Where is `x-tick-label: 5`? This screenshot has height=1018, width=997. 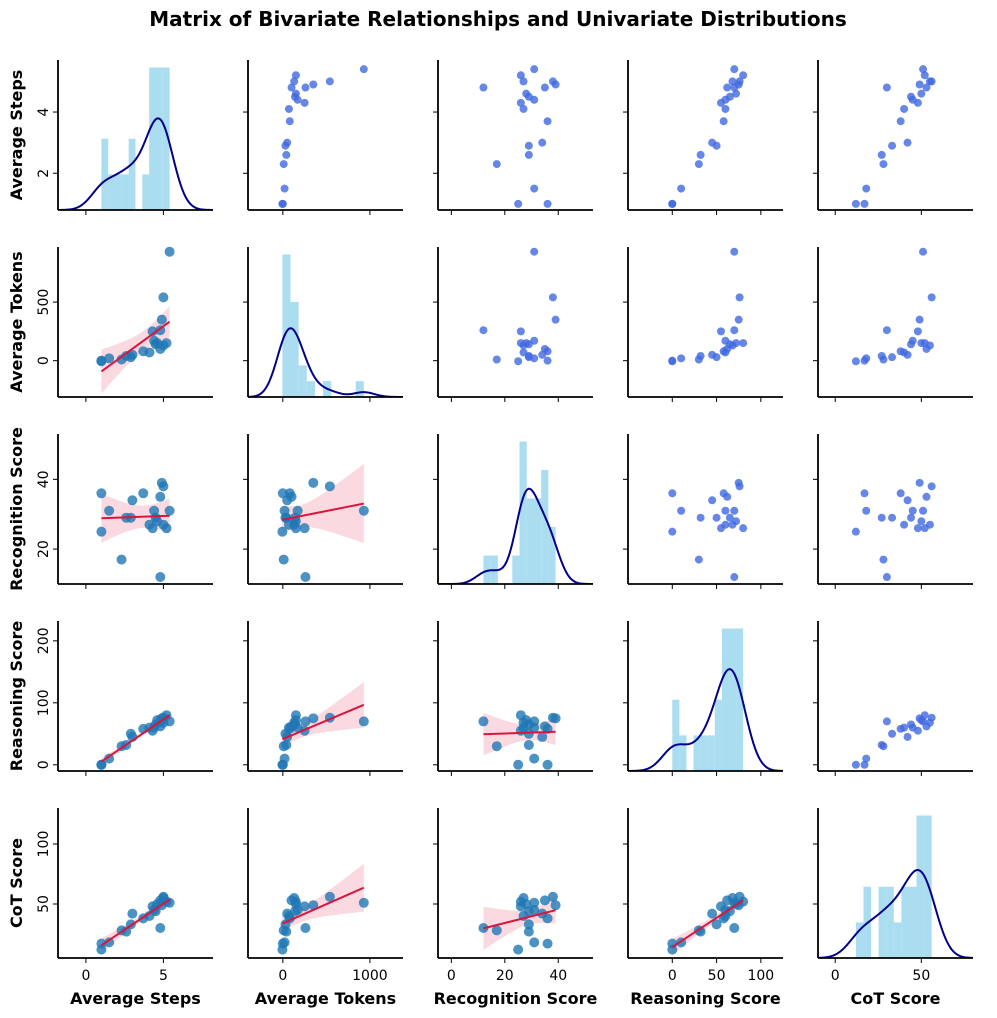 x-tick-label: 5 is located at coordinates (163, 976).